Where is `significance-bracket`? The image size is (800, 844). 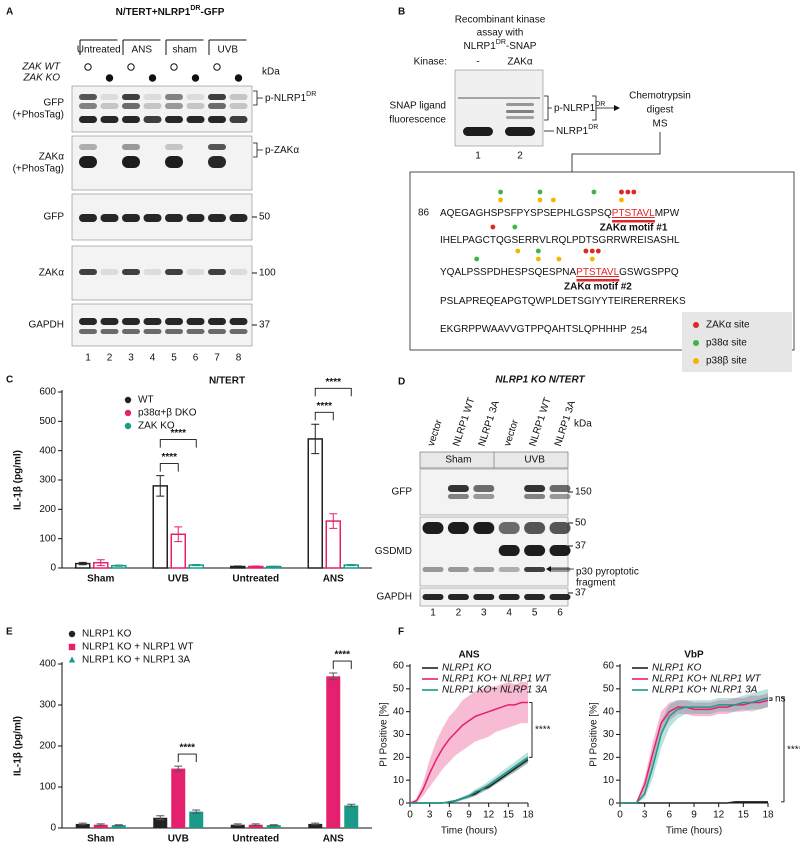
significance-bracket is located at coordinates (333, 392).